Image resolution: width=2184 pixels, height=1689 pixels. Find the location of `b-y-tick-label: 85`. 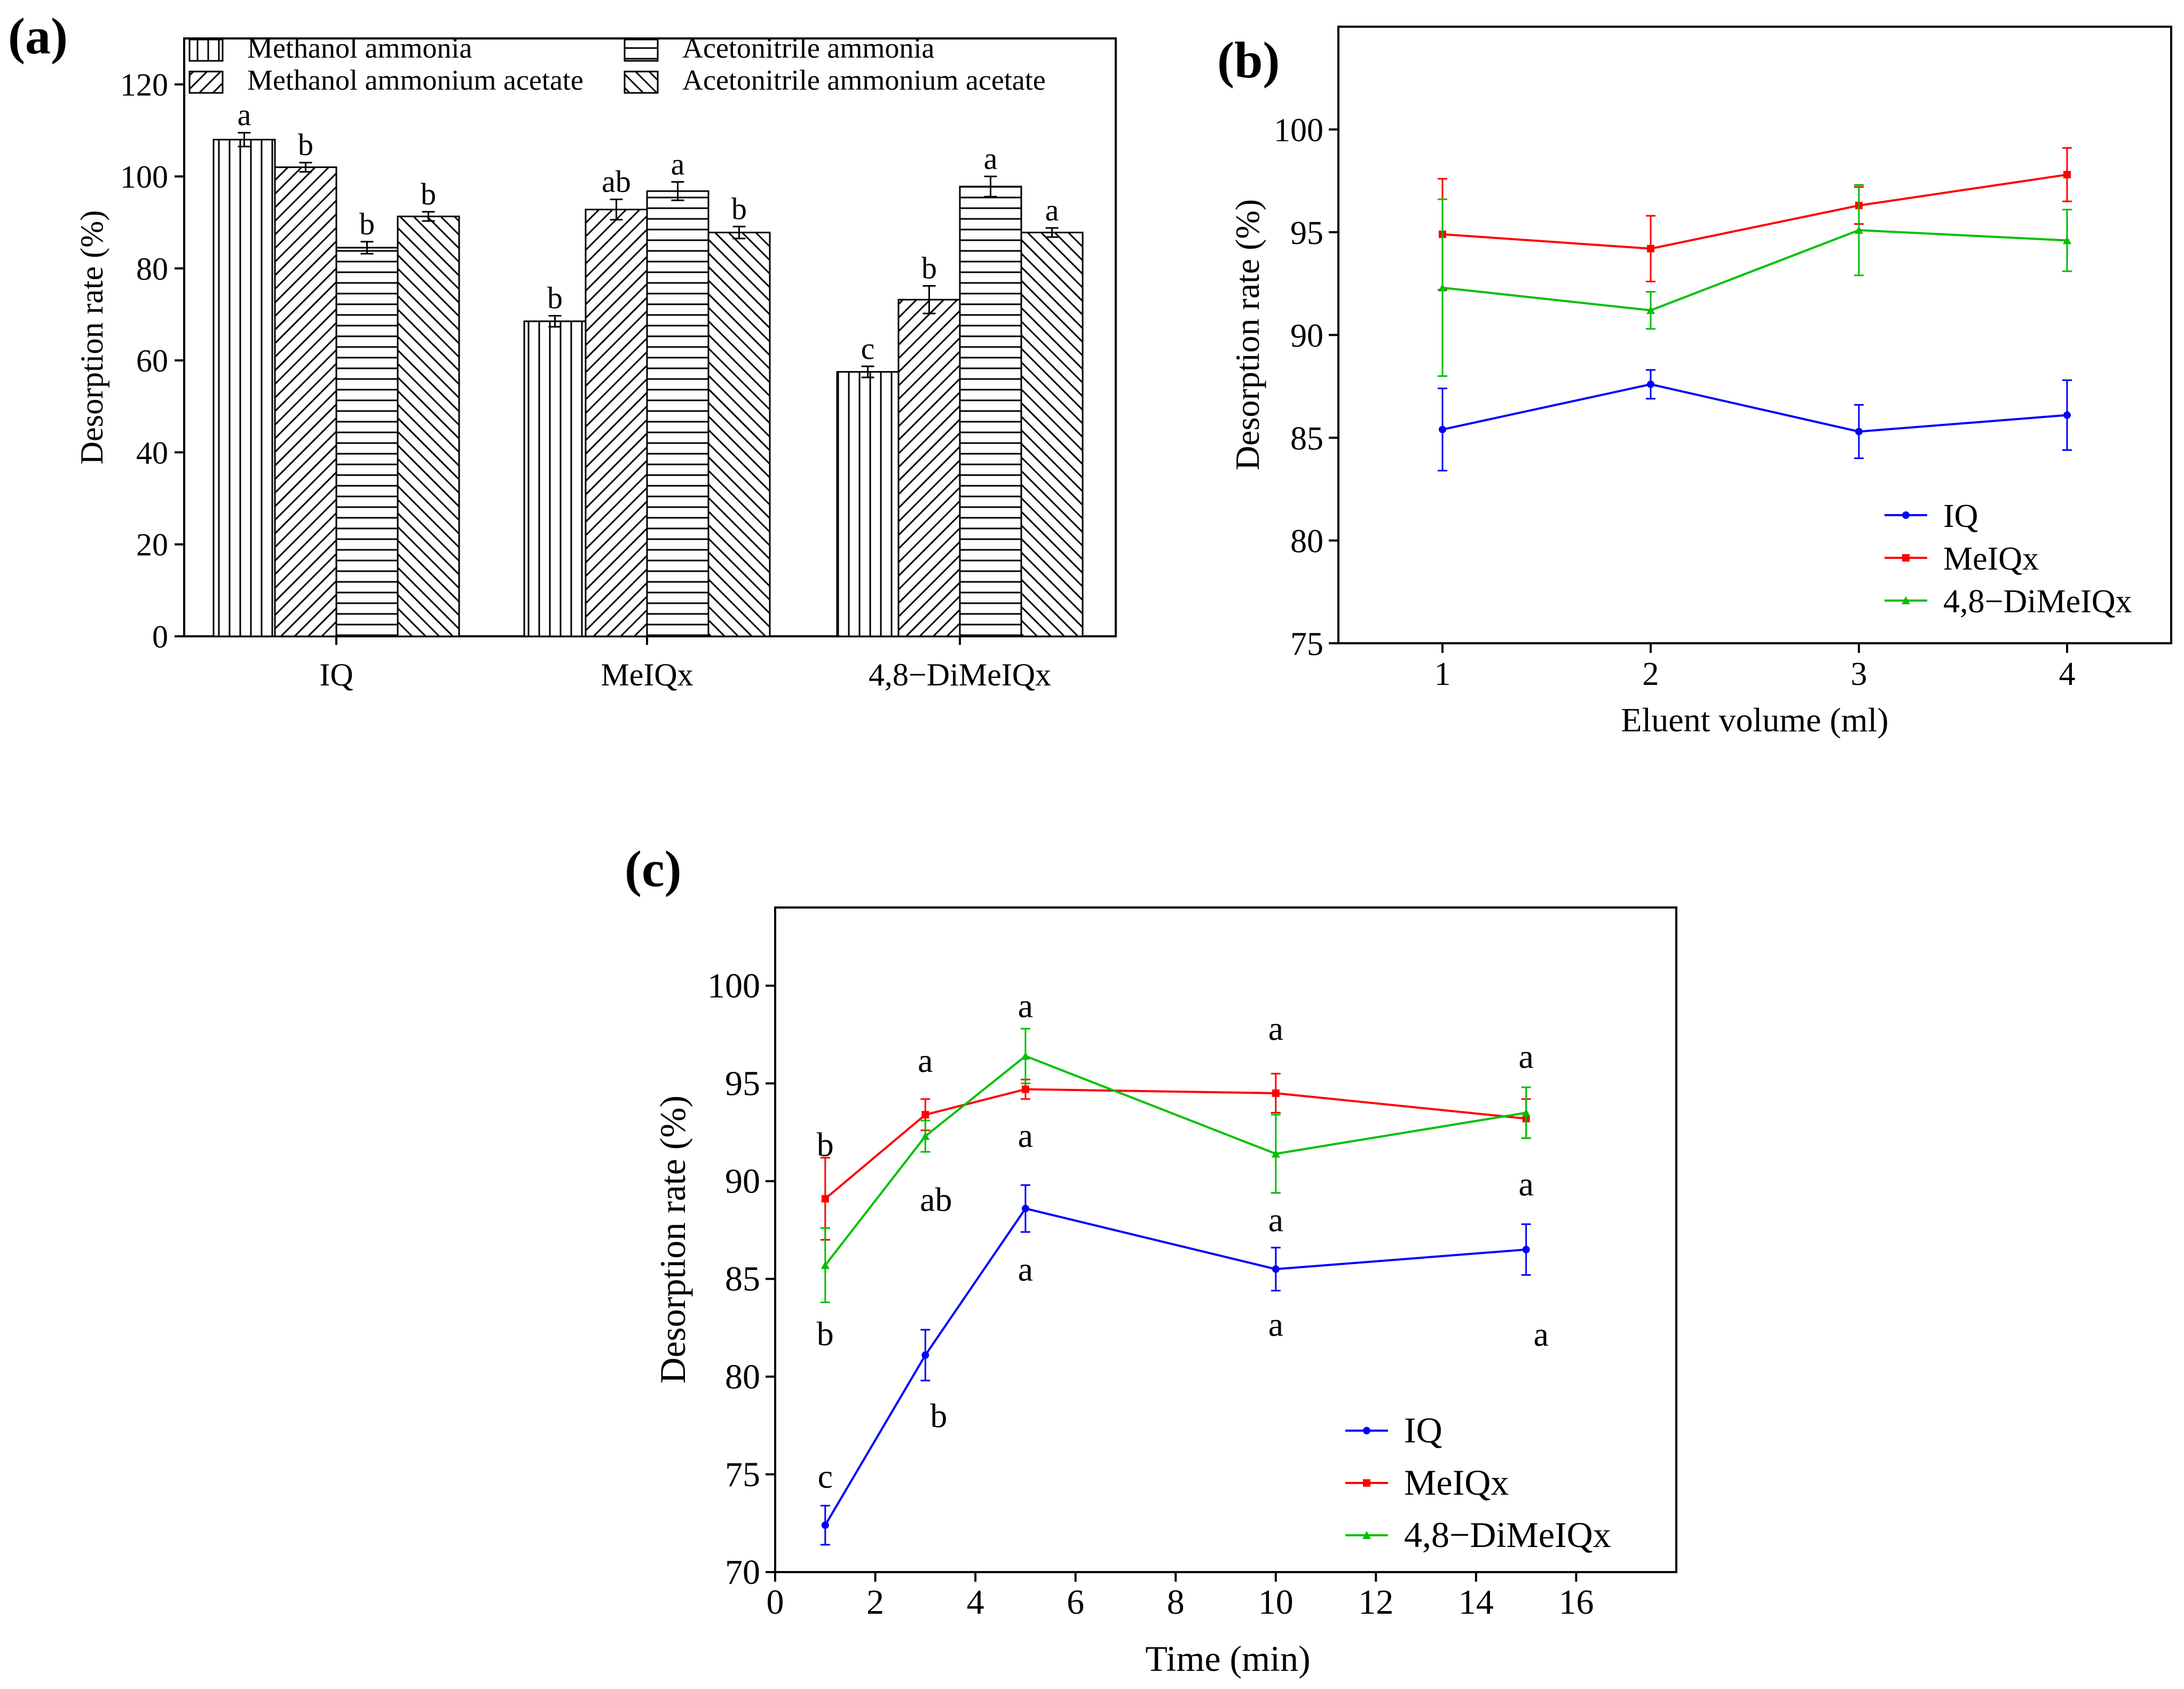

b-y-tick-label: 85 is located at coordinates (1306, 439).